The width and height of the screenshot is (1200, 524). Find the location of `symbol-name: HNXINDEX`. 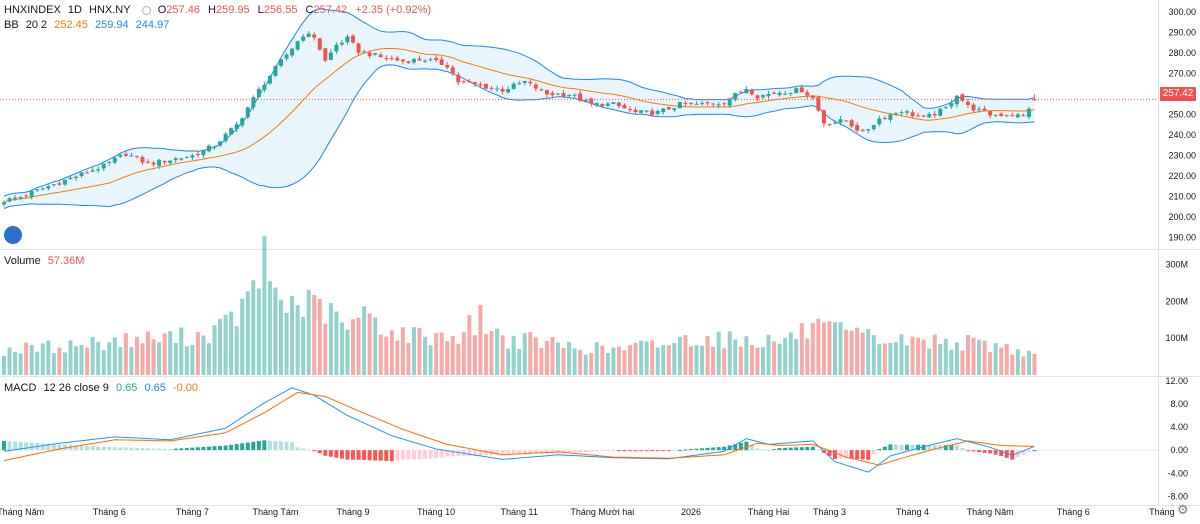

symbol-name: HNXINDEX is located at coordinates (32, 10).